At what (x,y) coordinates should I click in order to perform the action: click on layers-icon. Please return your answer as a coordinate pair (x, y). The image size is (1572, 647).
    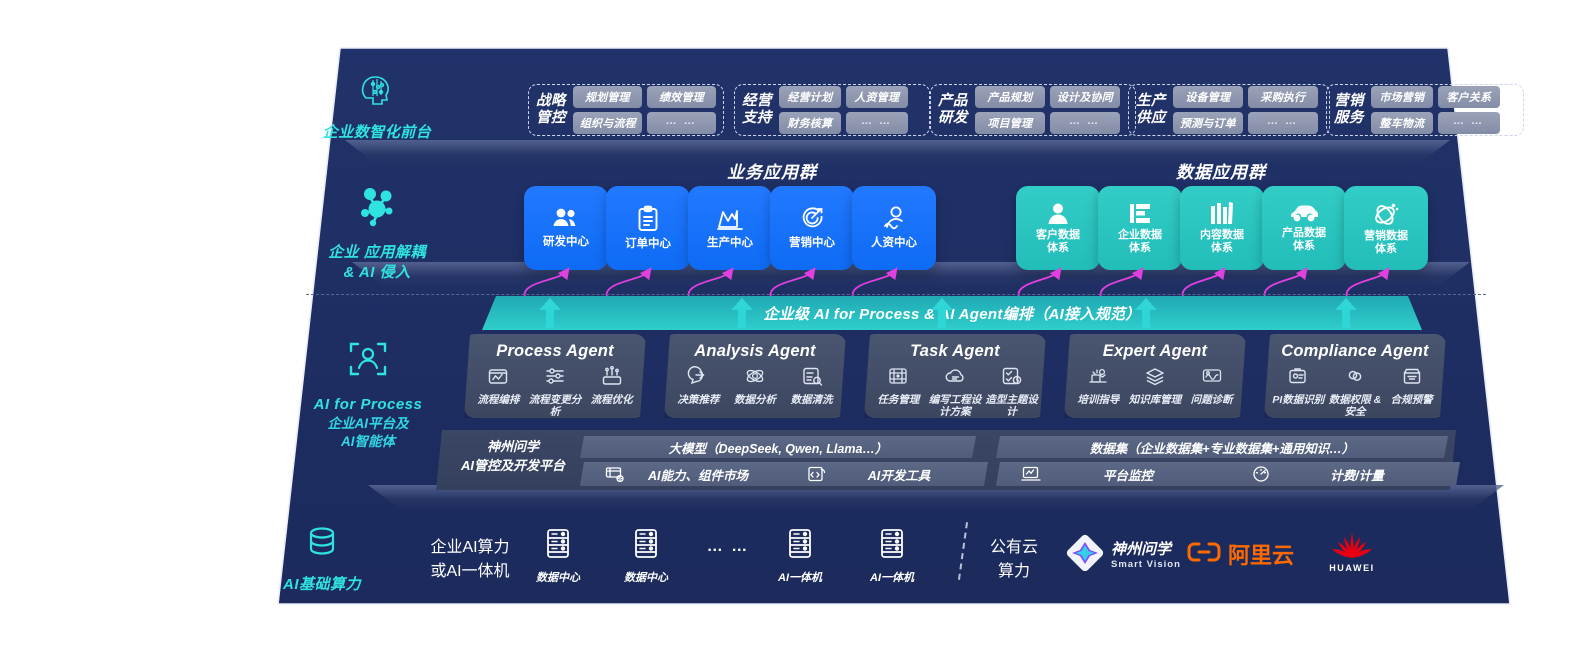
    Looking at the image, I should click on (1155, 378).